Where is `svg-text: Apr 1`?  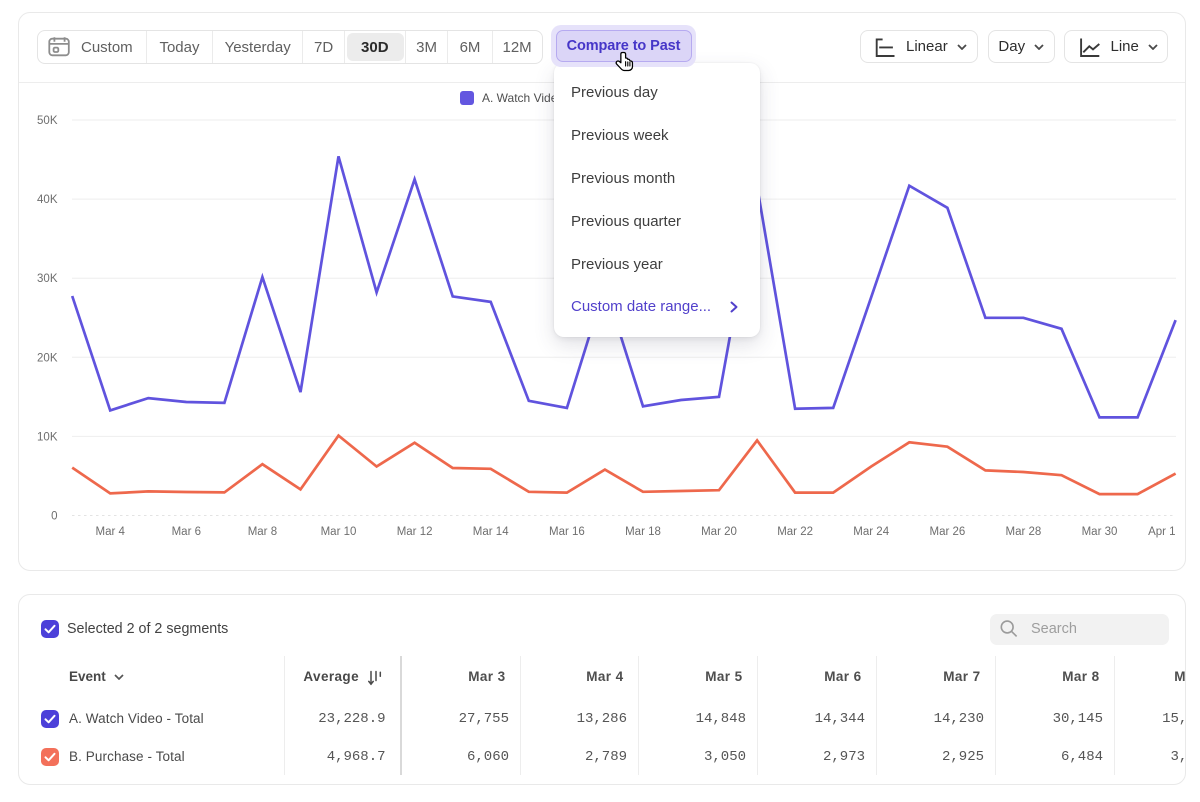
svg-text: Apr 1 is located at coordinates (1162, 532).